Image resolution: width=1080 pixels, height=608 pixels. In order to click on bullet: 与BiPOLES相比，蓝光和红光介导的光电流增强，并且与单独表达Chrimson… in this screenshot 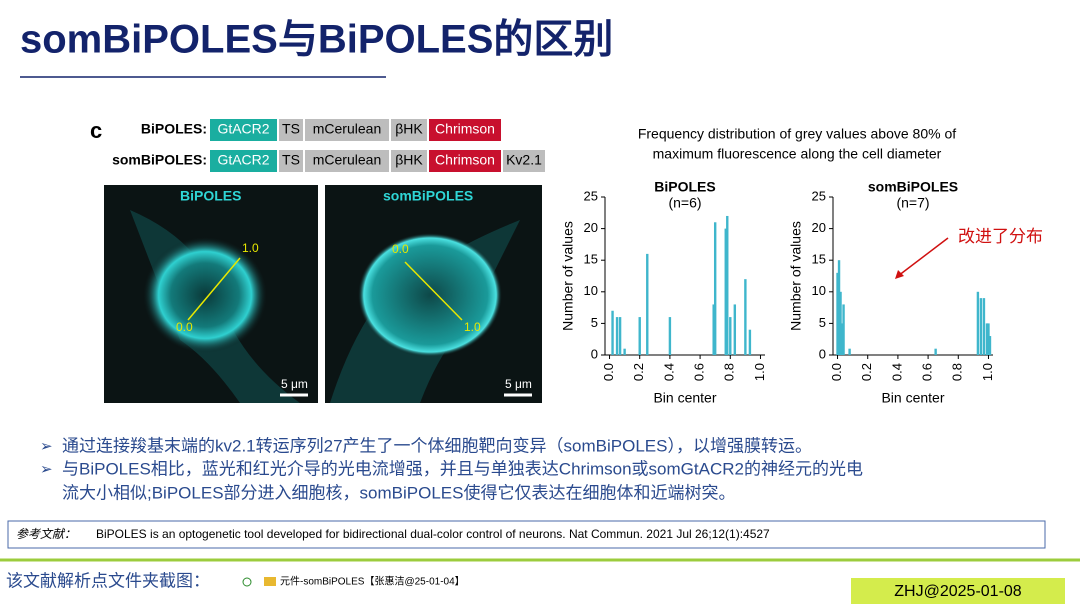, I will do `click(462, 468)`.